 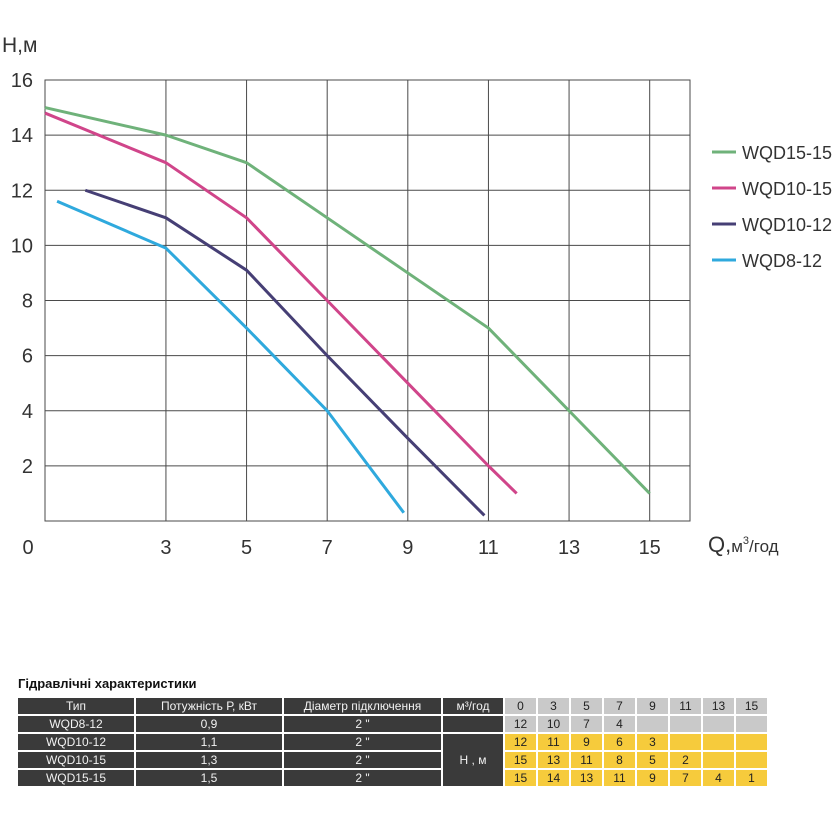 I want to click on row-type: WQD10-15, so click(x=76, y=760).